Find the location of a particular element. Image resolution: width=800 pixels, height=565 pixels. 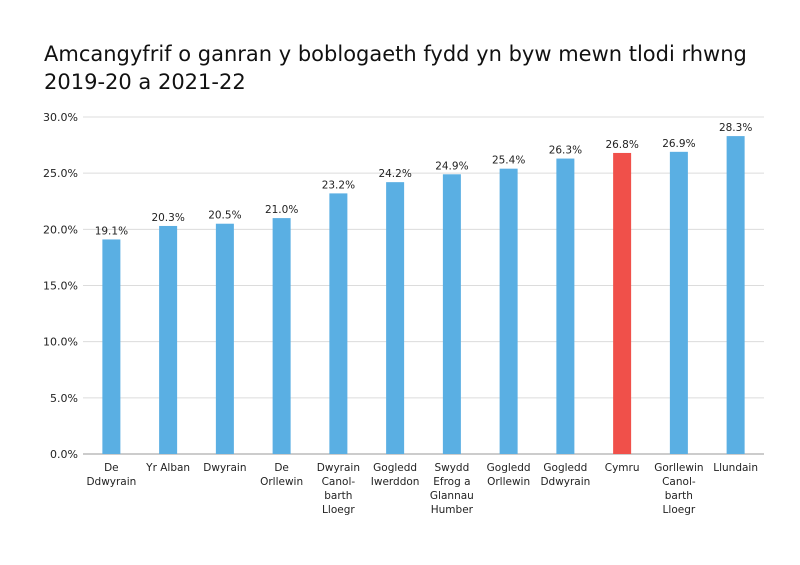

y-axis-ticks: 0.0% 5.0% 10.0% 15.0% 20.0% 25.0% 30.0% is located at coordinates (60, 286).